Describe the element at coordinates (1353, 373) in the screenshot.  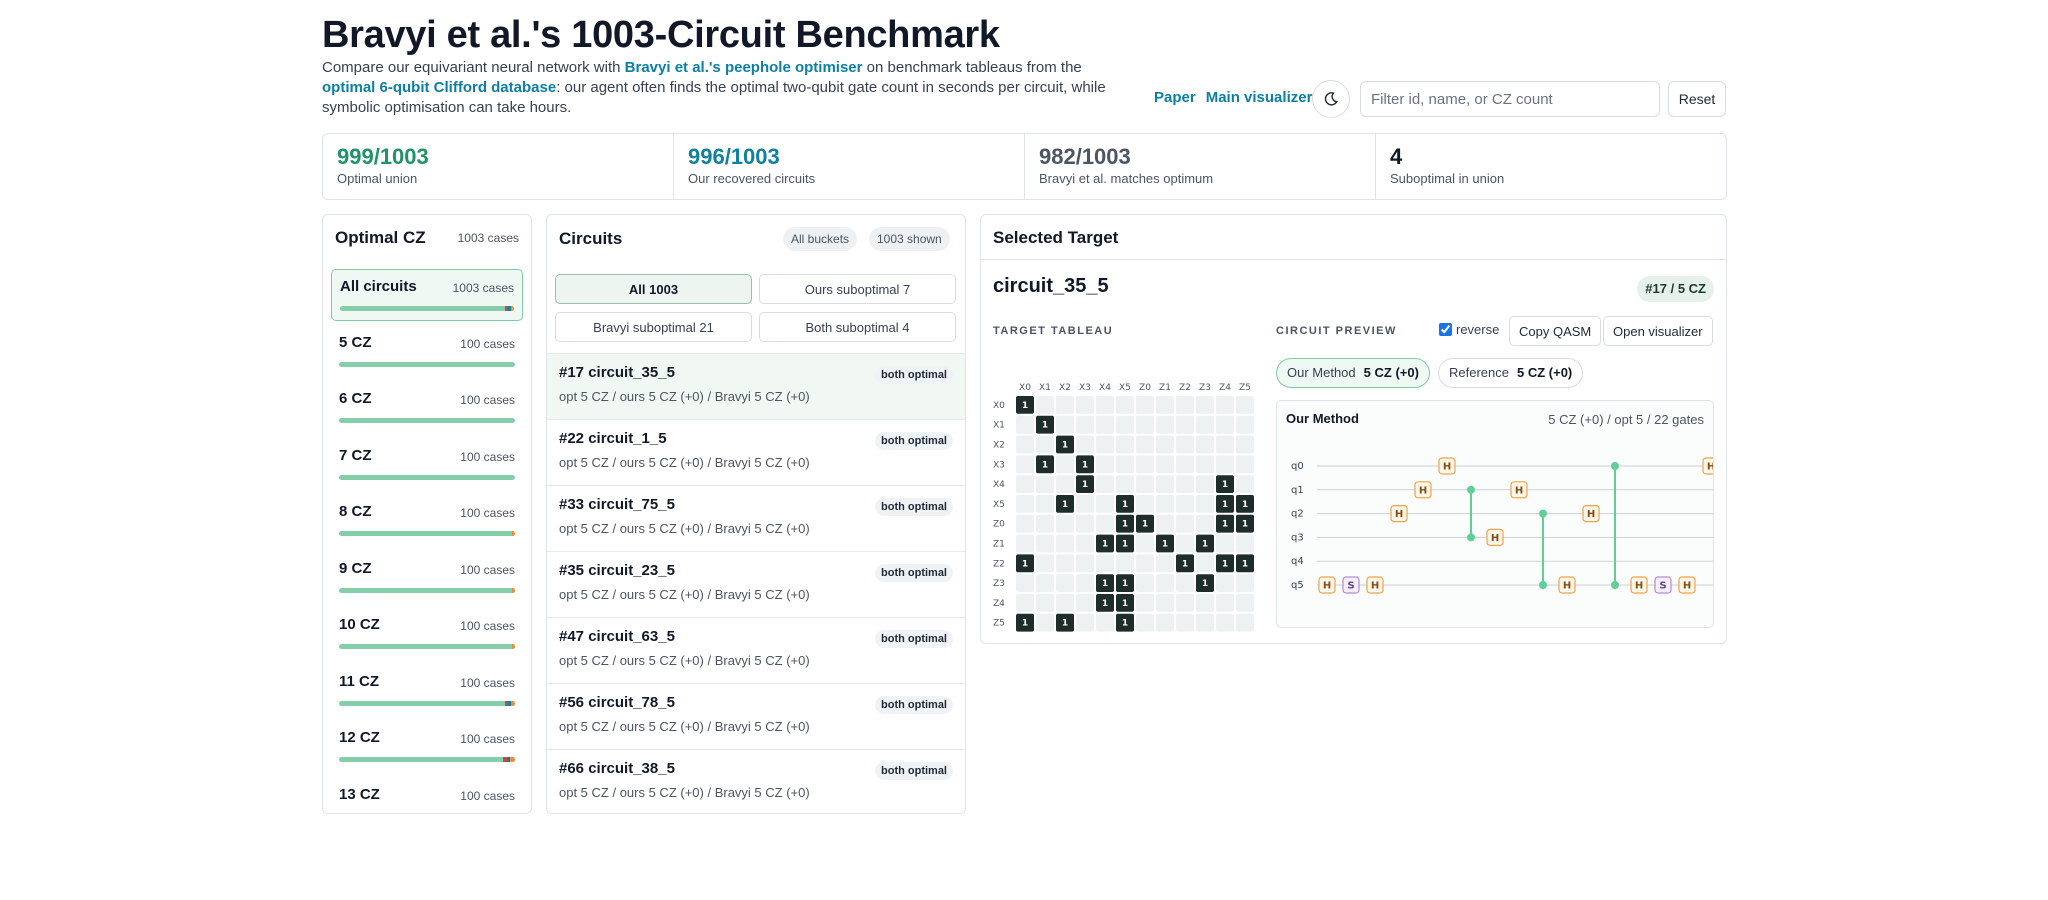
I see `our-method-pill: Our Method 5 CZ (+0)` at that location.